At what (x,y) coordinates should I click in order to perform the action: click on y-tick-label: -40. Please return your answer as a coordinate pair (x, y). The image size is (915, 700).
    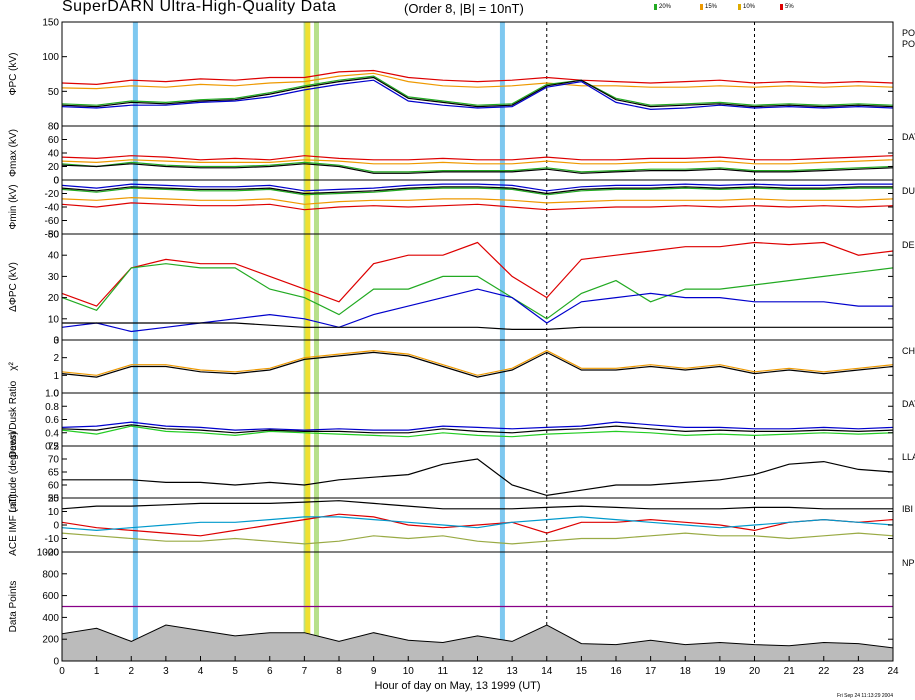
    Looking at the image, I should click on (52, 208).